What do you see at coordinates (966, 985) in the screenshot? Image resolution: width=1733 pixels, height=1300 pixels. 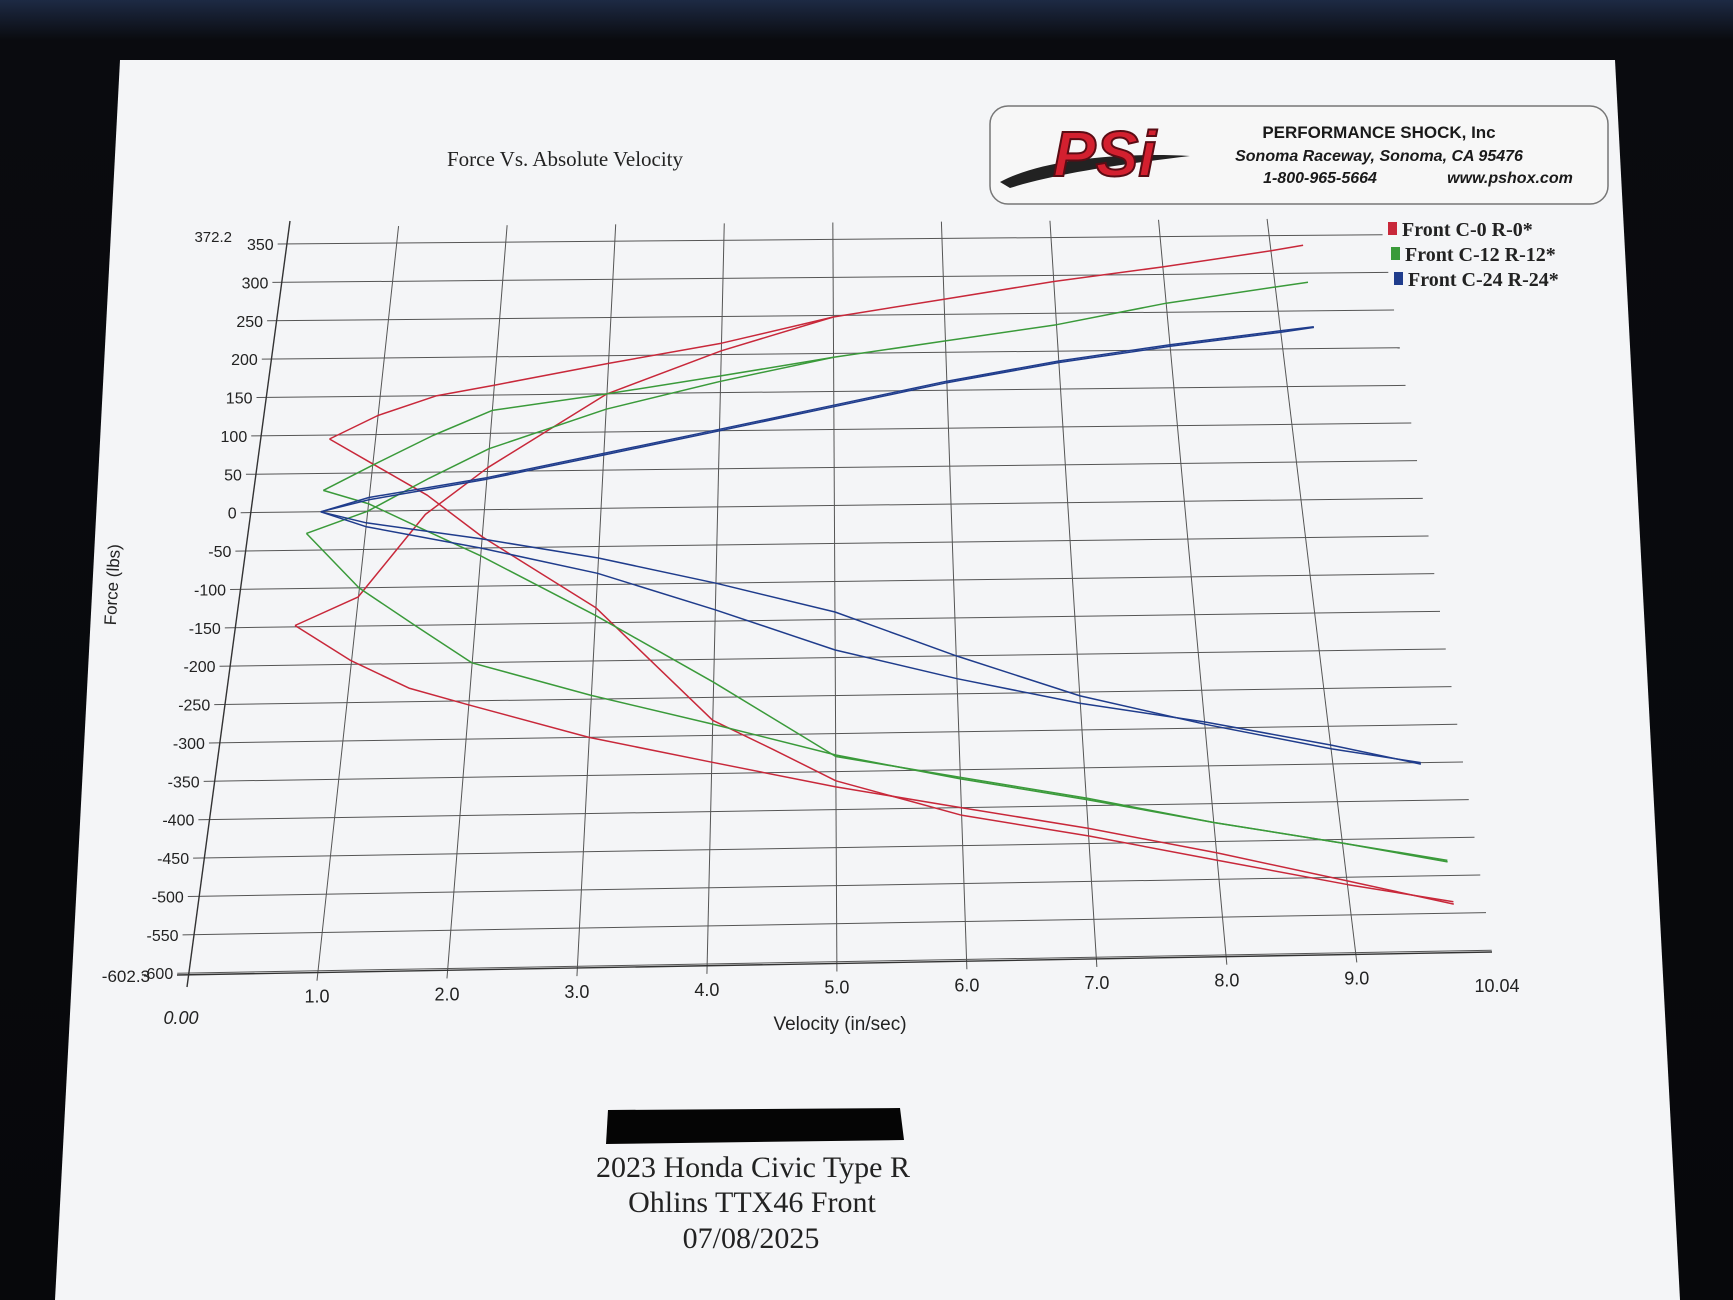 I see `x-tick-label: 6.0` at bounding box center [966, 985].